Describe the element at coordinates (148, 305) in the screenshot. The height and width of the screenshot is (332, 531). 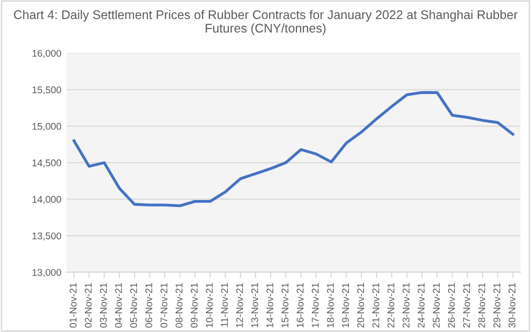
I see `x-tick-label: 06-Nov-21` at that location.